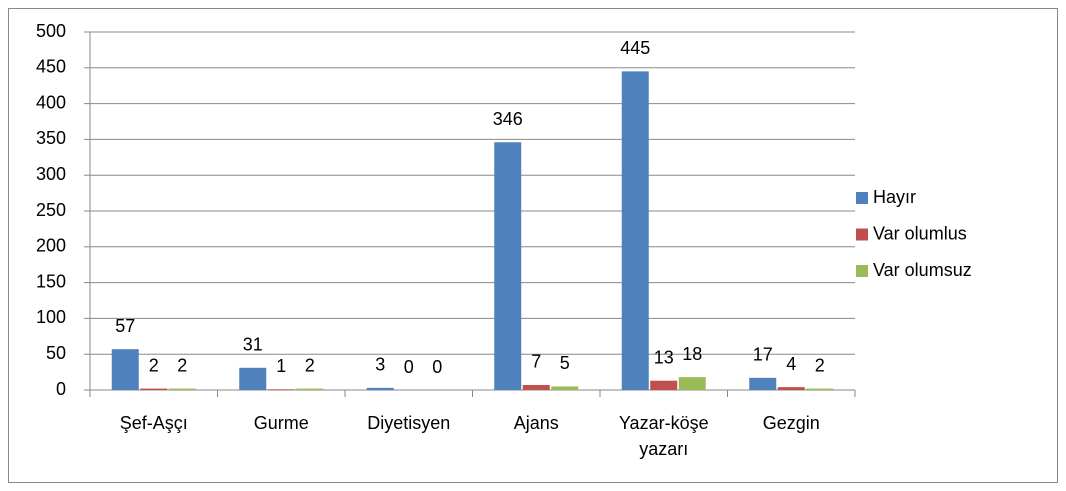  Describe the element at coordinates (253, 345) in the screenshot. I see `data-label: 31` at that location.